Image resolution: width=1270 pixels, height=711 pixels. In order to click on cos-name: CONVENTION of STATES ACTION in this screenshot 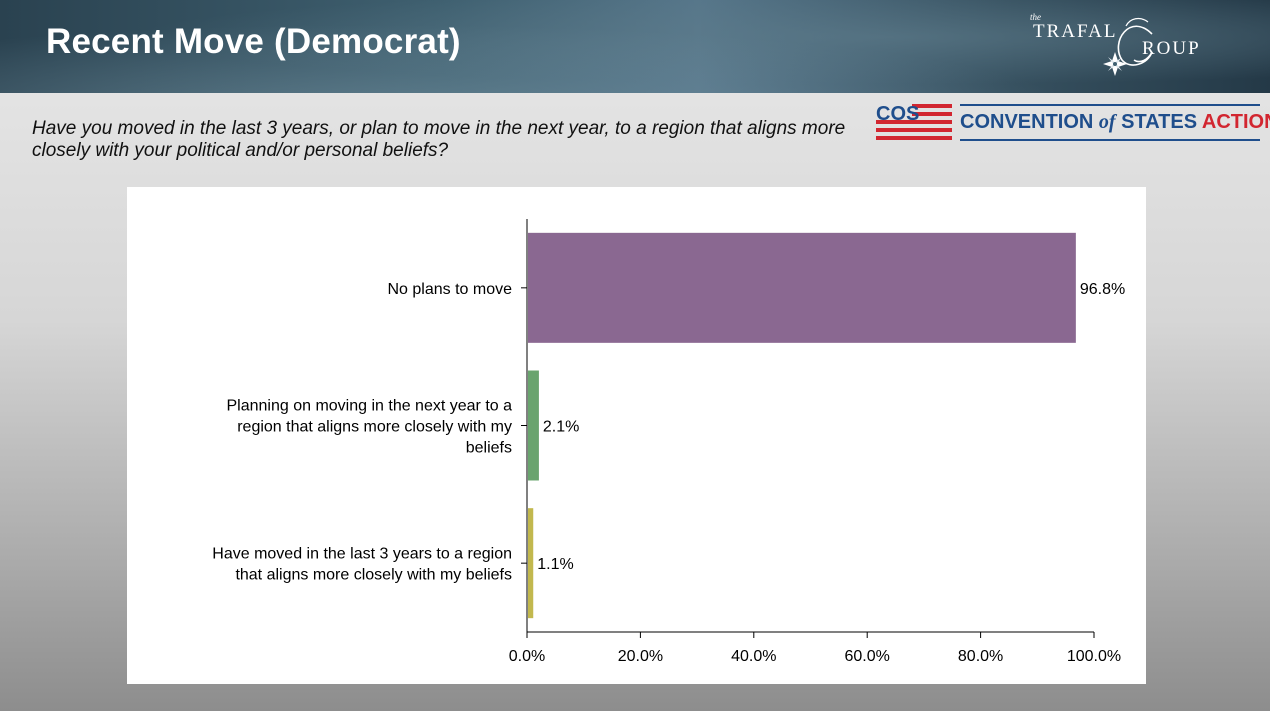, I will do `click(1115, 122)`.